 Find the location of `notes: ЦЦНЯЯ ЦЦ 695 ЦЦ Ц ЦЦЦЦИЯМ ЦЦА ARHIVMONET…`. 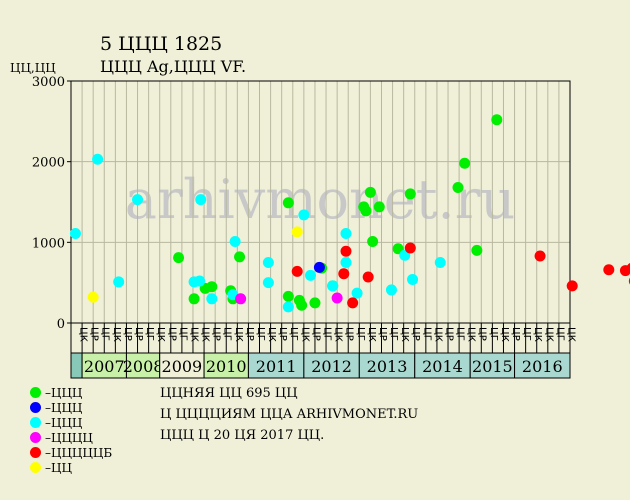

notes: ЦЦНЯЯ ЦЦ 695 ЦЦ Ц ЦЦЦЦИЯМ ЦЦА ARHIVMONET… is located at coordinates (289, 414).